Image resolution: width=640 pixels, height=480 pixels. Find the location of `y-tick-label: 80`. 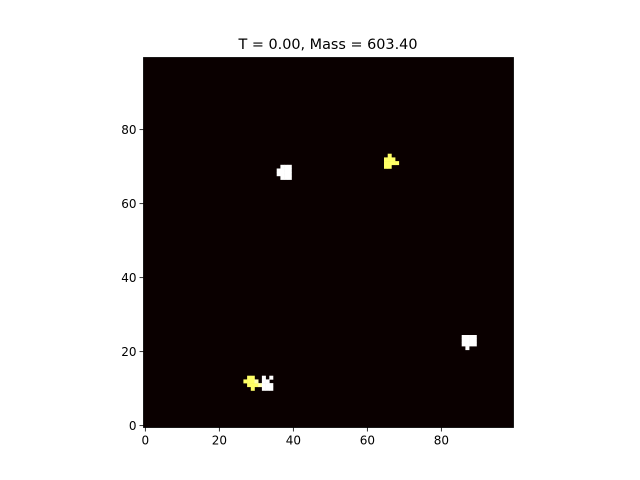

y-tick-label: 80 is located at coordinates (128, 130).